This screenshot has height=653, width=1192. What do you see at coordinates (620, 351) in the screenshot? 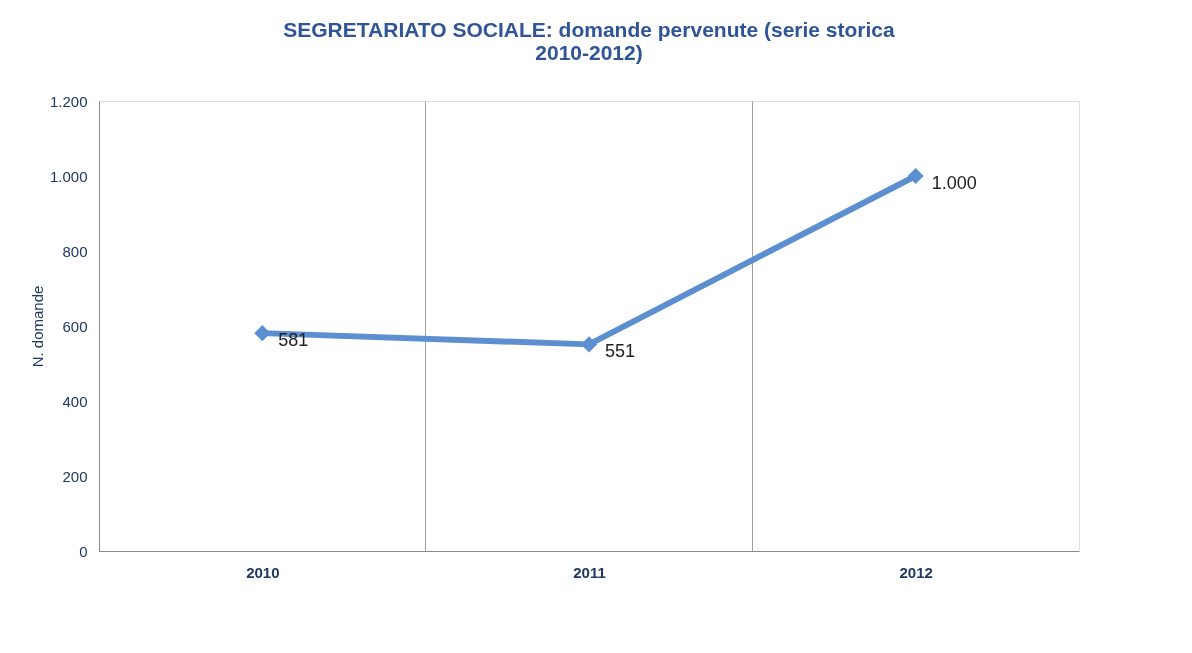
I see `text: 551` at bounding box center [620, 351].